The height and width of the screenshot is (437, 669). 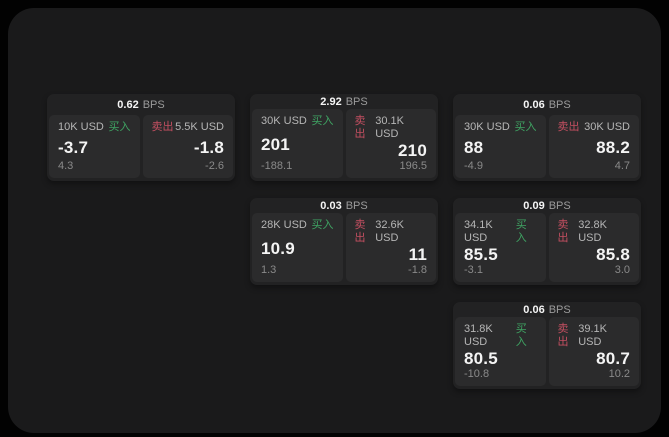 What do you see at coordinates (592, 335) in the screenshot?
I see `sell-amount: 39.1K USD` at bounding box center [592, 335].